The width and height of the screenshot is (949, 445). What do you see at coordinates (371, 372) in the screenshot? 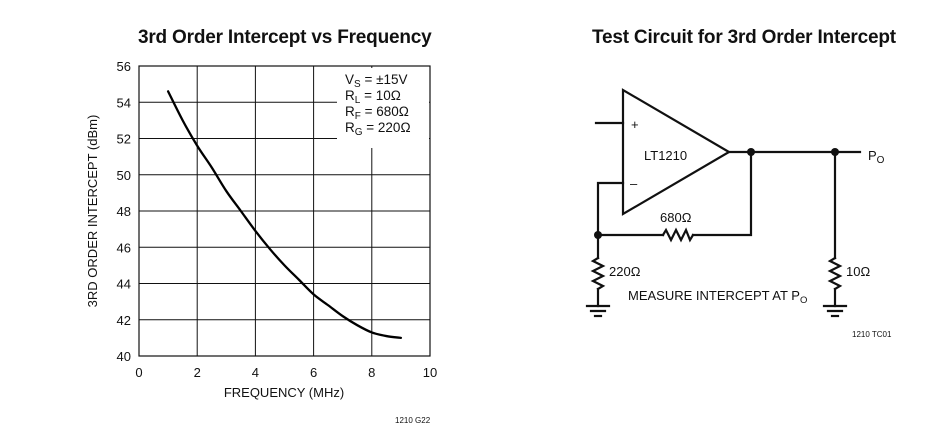
I see `x-tick-label: 8` at bounding box center [371, 372].